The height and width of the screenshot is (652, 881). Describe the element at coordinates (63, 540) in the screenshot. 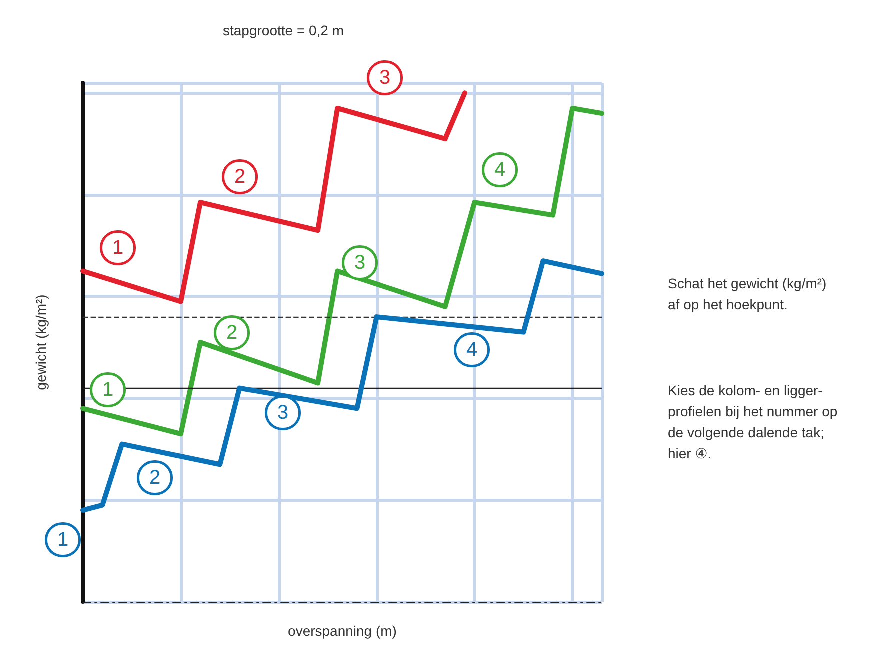

I see `text: 1` at that location.